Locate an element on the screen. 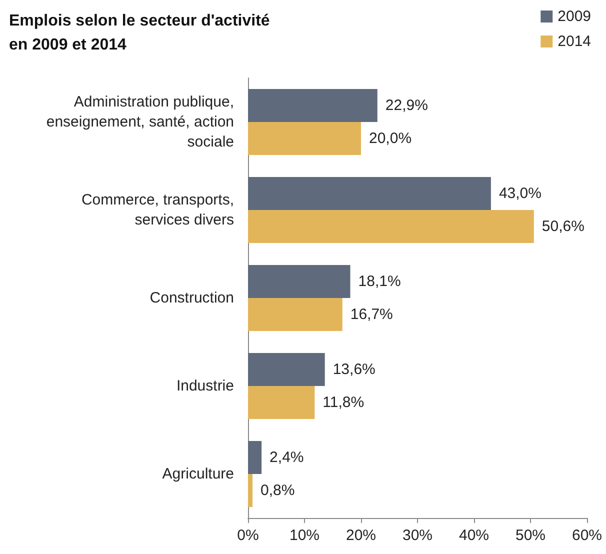  x-tick-label: 30% is located at coordinates (417, 535).